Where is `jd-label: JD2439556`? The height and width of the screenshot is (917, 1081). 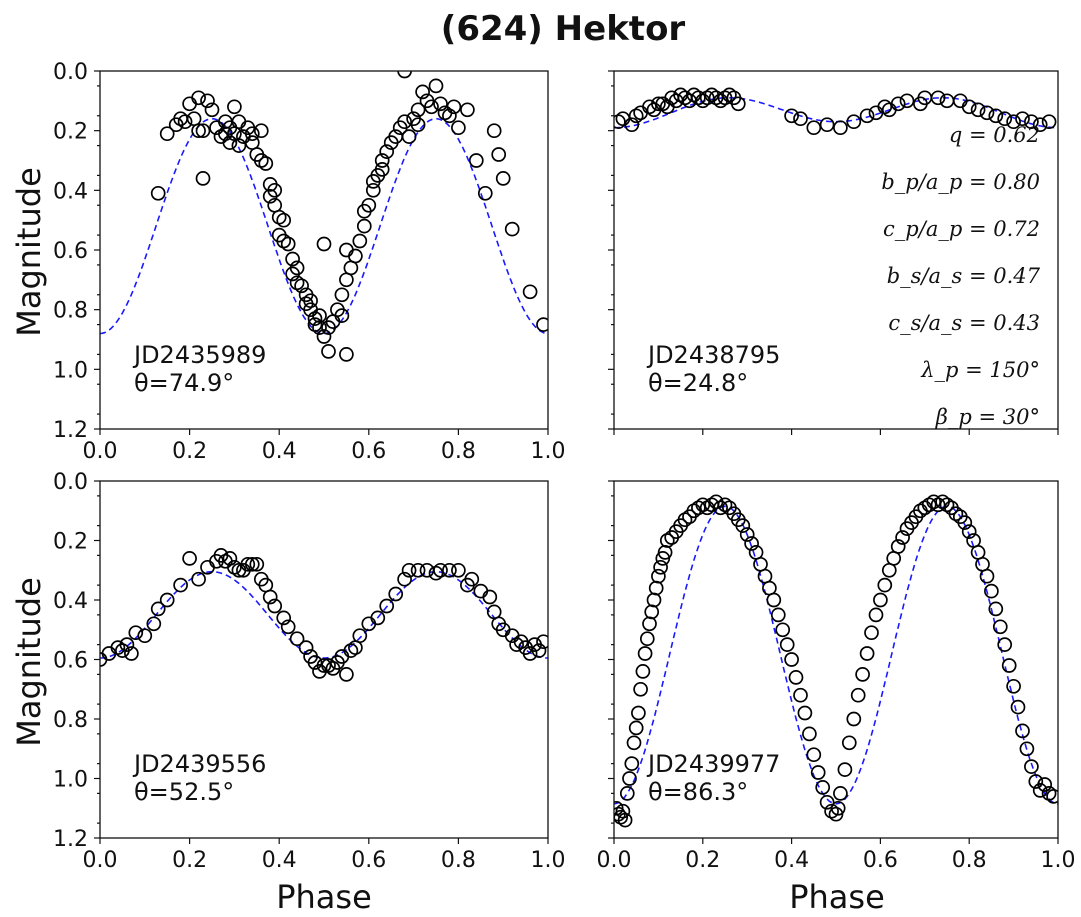 jd-label: JD2439556 is located at coordinates (199, 764).